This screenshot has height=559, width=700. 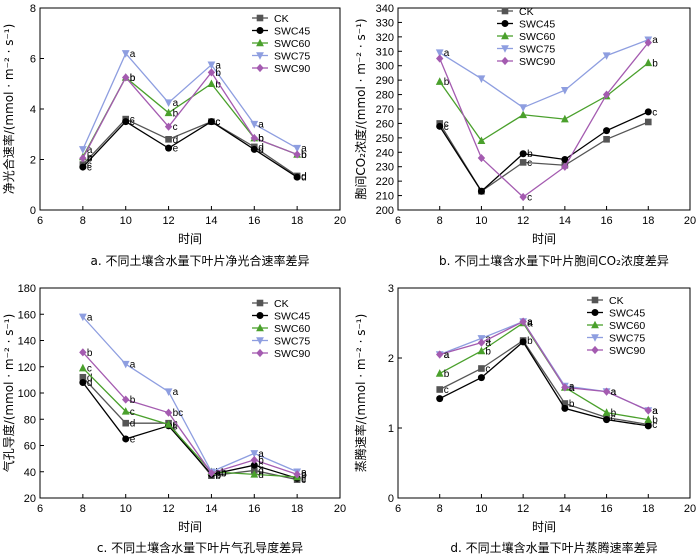 What do you see at coordinates (27, 315) in the screenshot?
I see `y-tick-label: 160` at bounding box center [27, 315].